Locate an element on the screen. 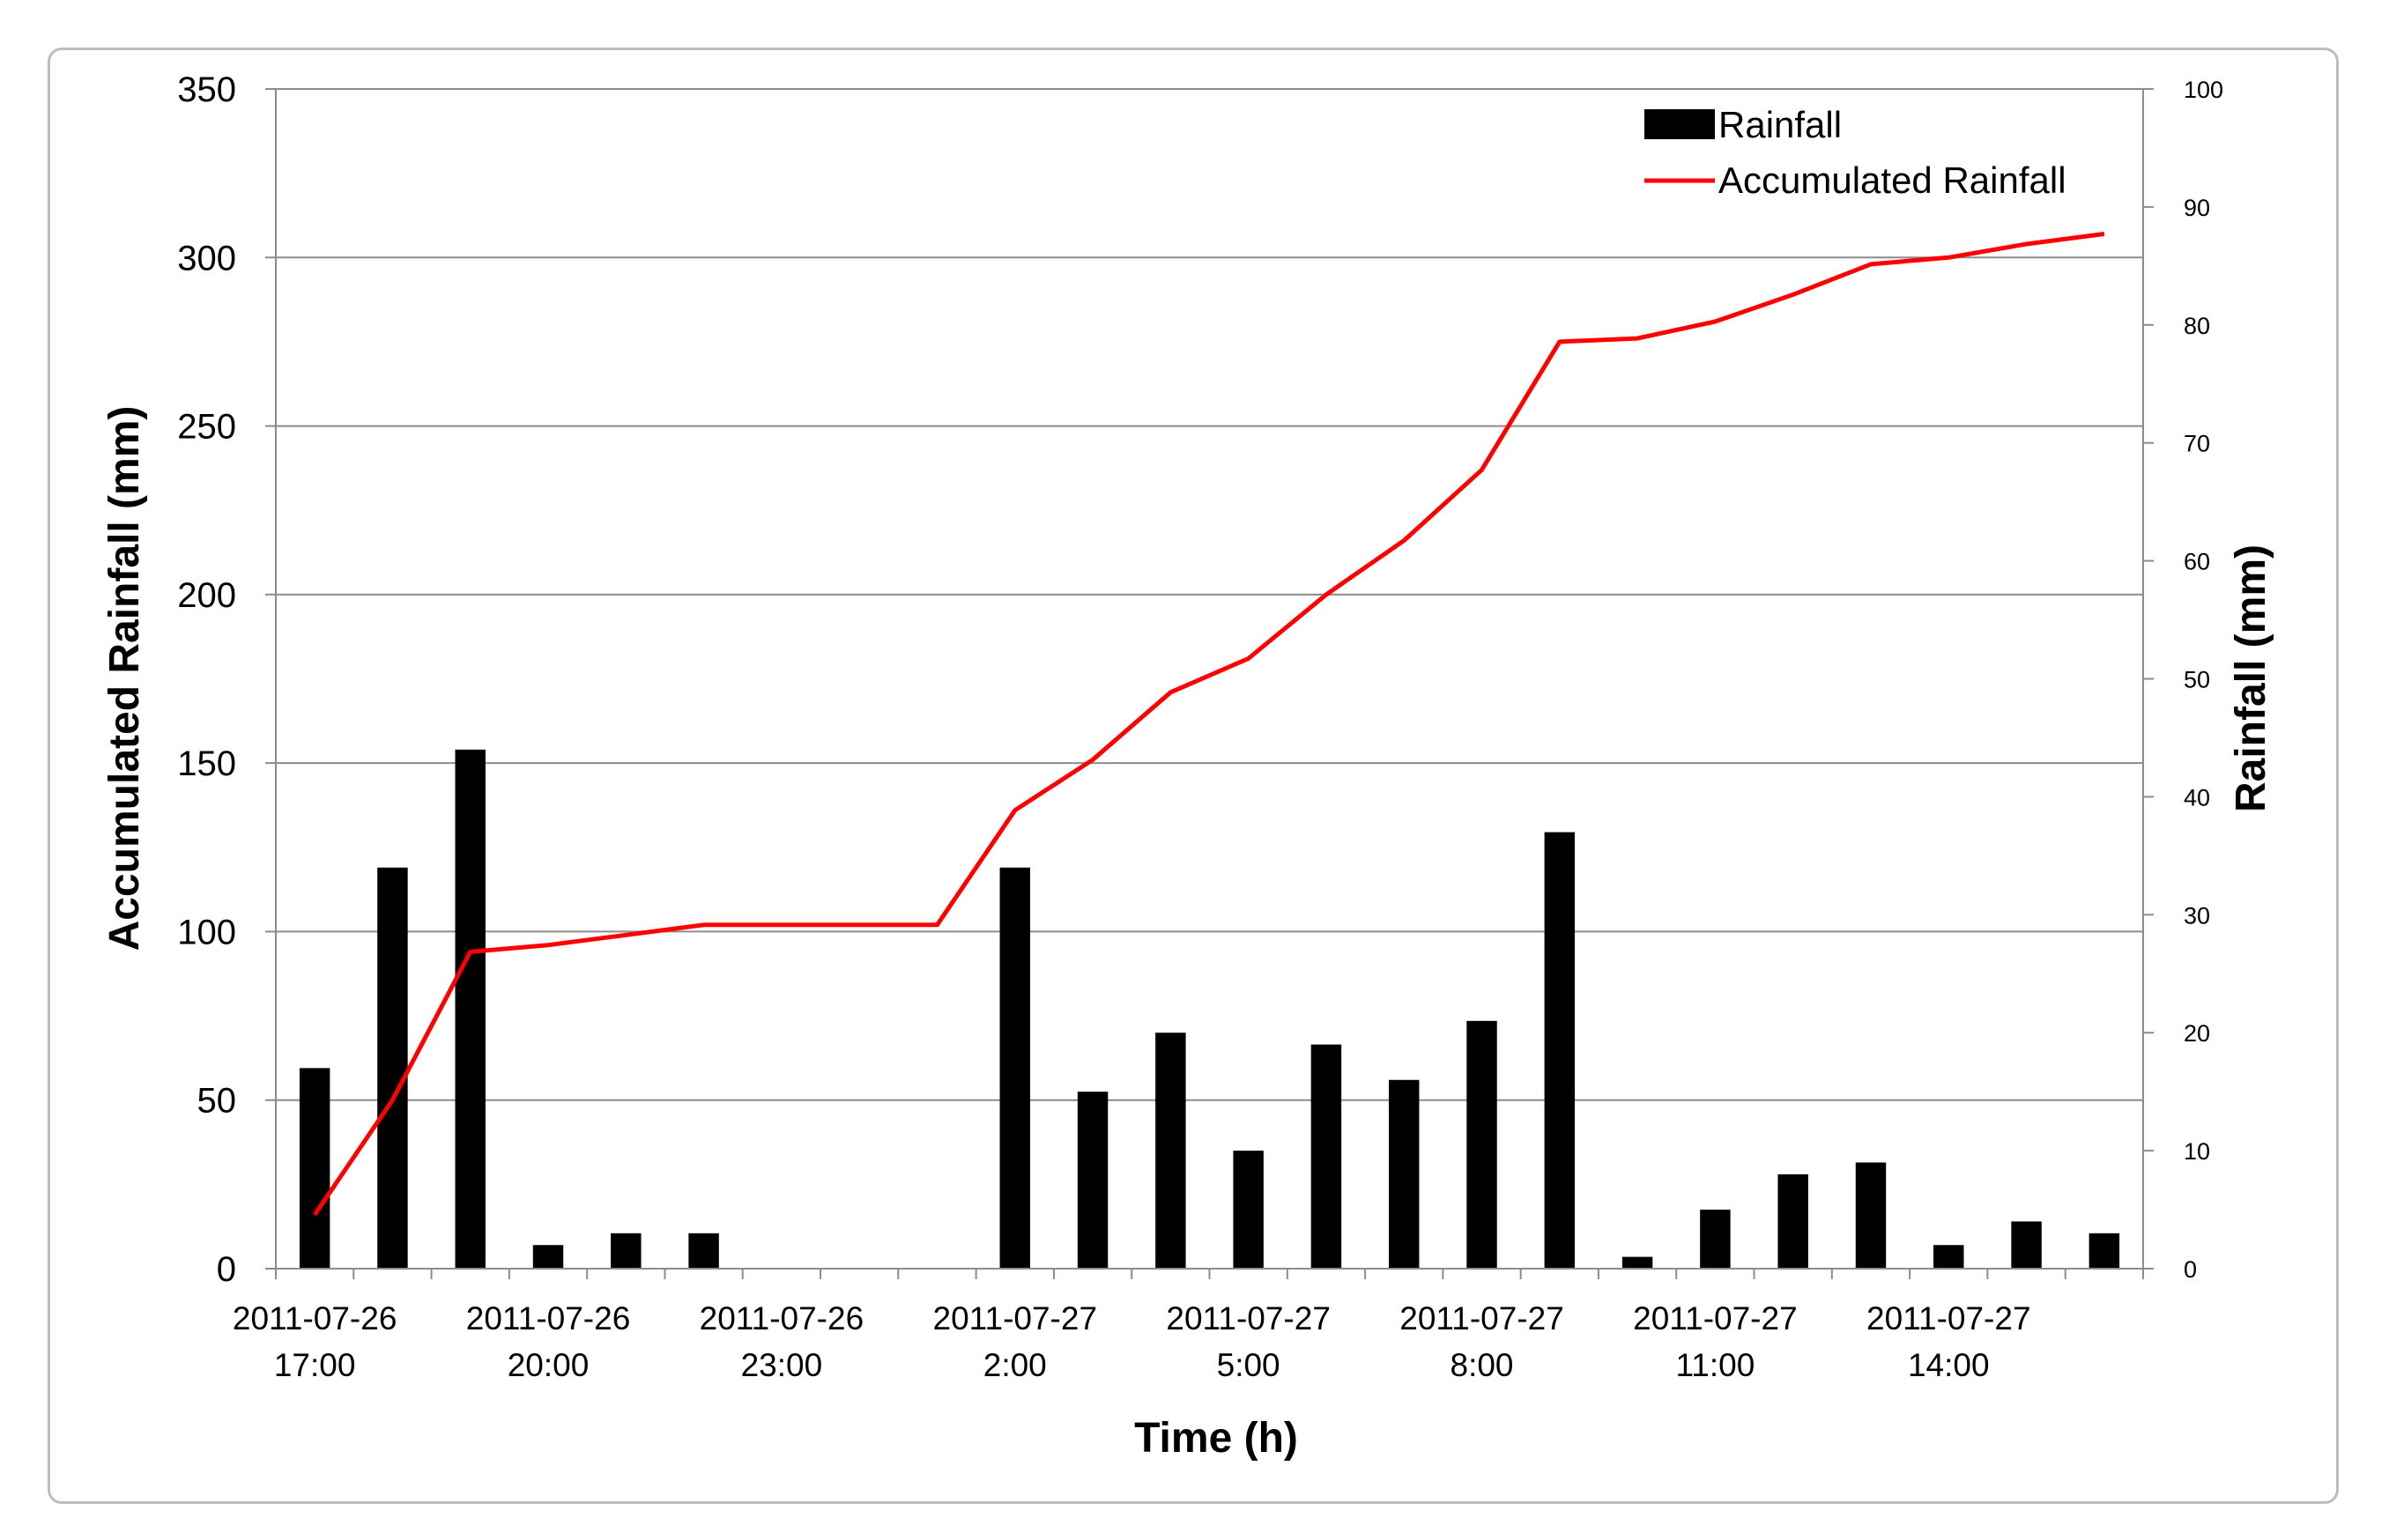  legend-accumulated-label: Accumulated Rainfall is located at coordinates (1892, 180).